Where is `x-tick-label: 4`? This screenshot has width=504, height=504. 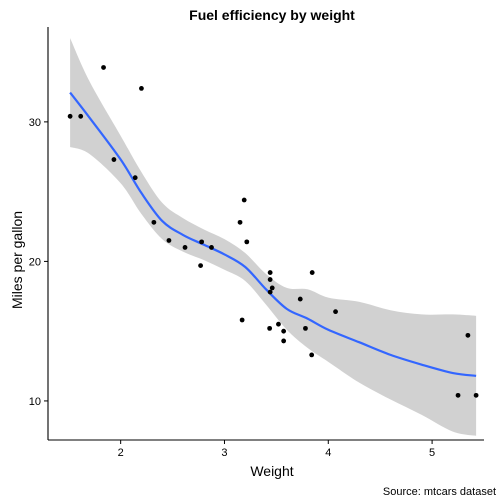
x-tick-label: 4 is located at coordinates (328, 453).